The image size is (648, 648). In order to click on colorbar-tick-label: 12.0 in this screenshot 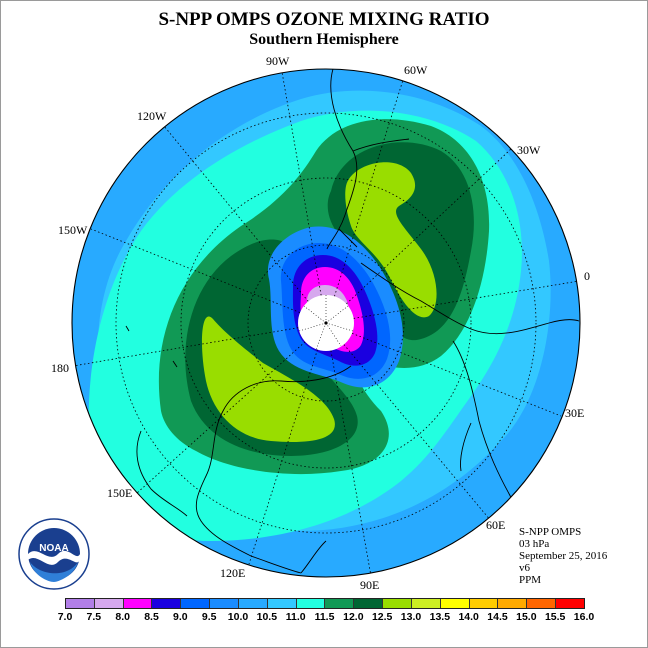, I will do `click(353, 617)`.